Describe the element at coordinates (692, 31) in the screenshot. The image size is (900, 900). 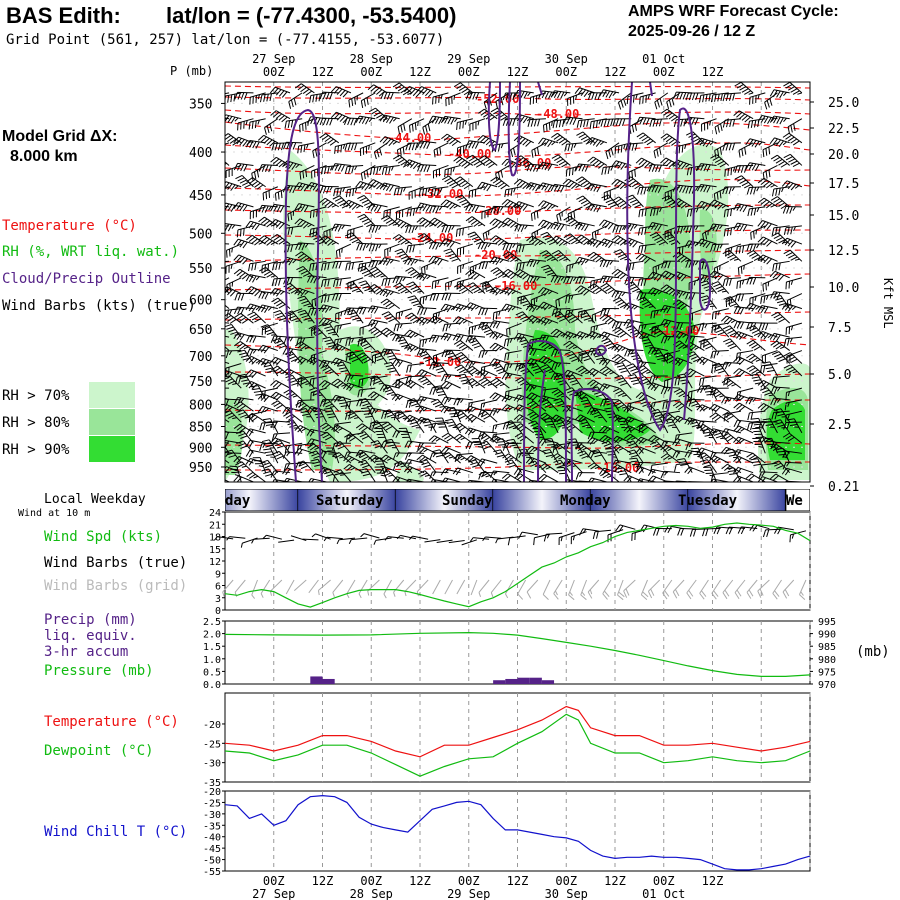
I see `forecast-cycle-value: 2025-09-26 / 12 Z` at that location.